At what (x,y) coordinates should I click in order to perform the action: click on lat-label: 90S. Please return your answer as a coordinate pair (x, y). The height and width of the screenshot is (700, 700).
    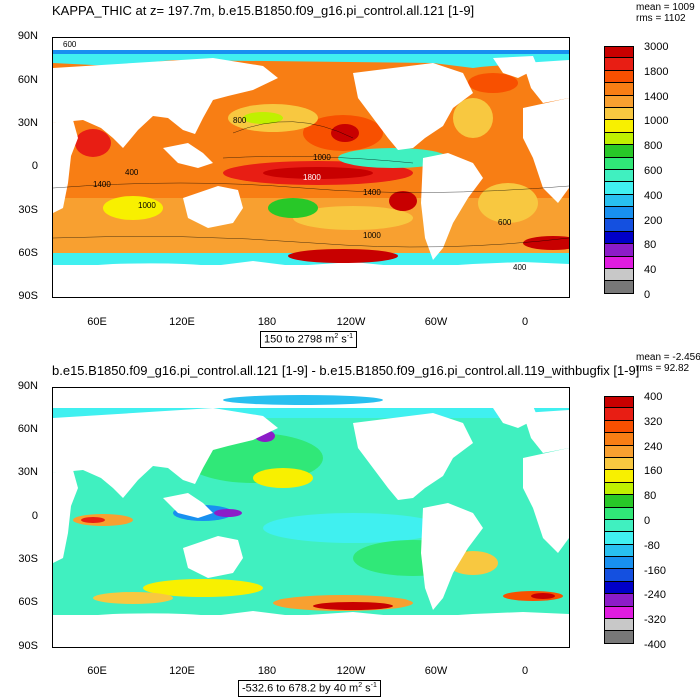
    Looking at the image, I should click on (28, 296).